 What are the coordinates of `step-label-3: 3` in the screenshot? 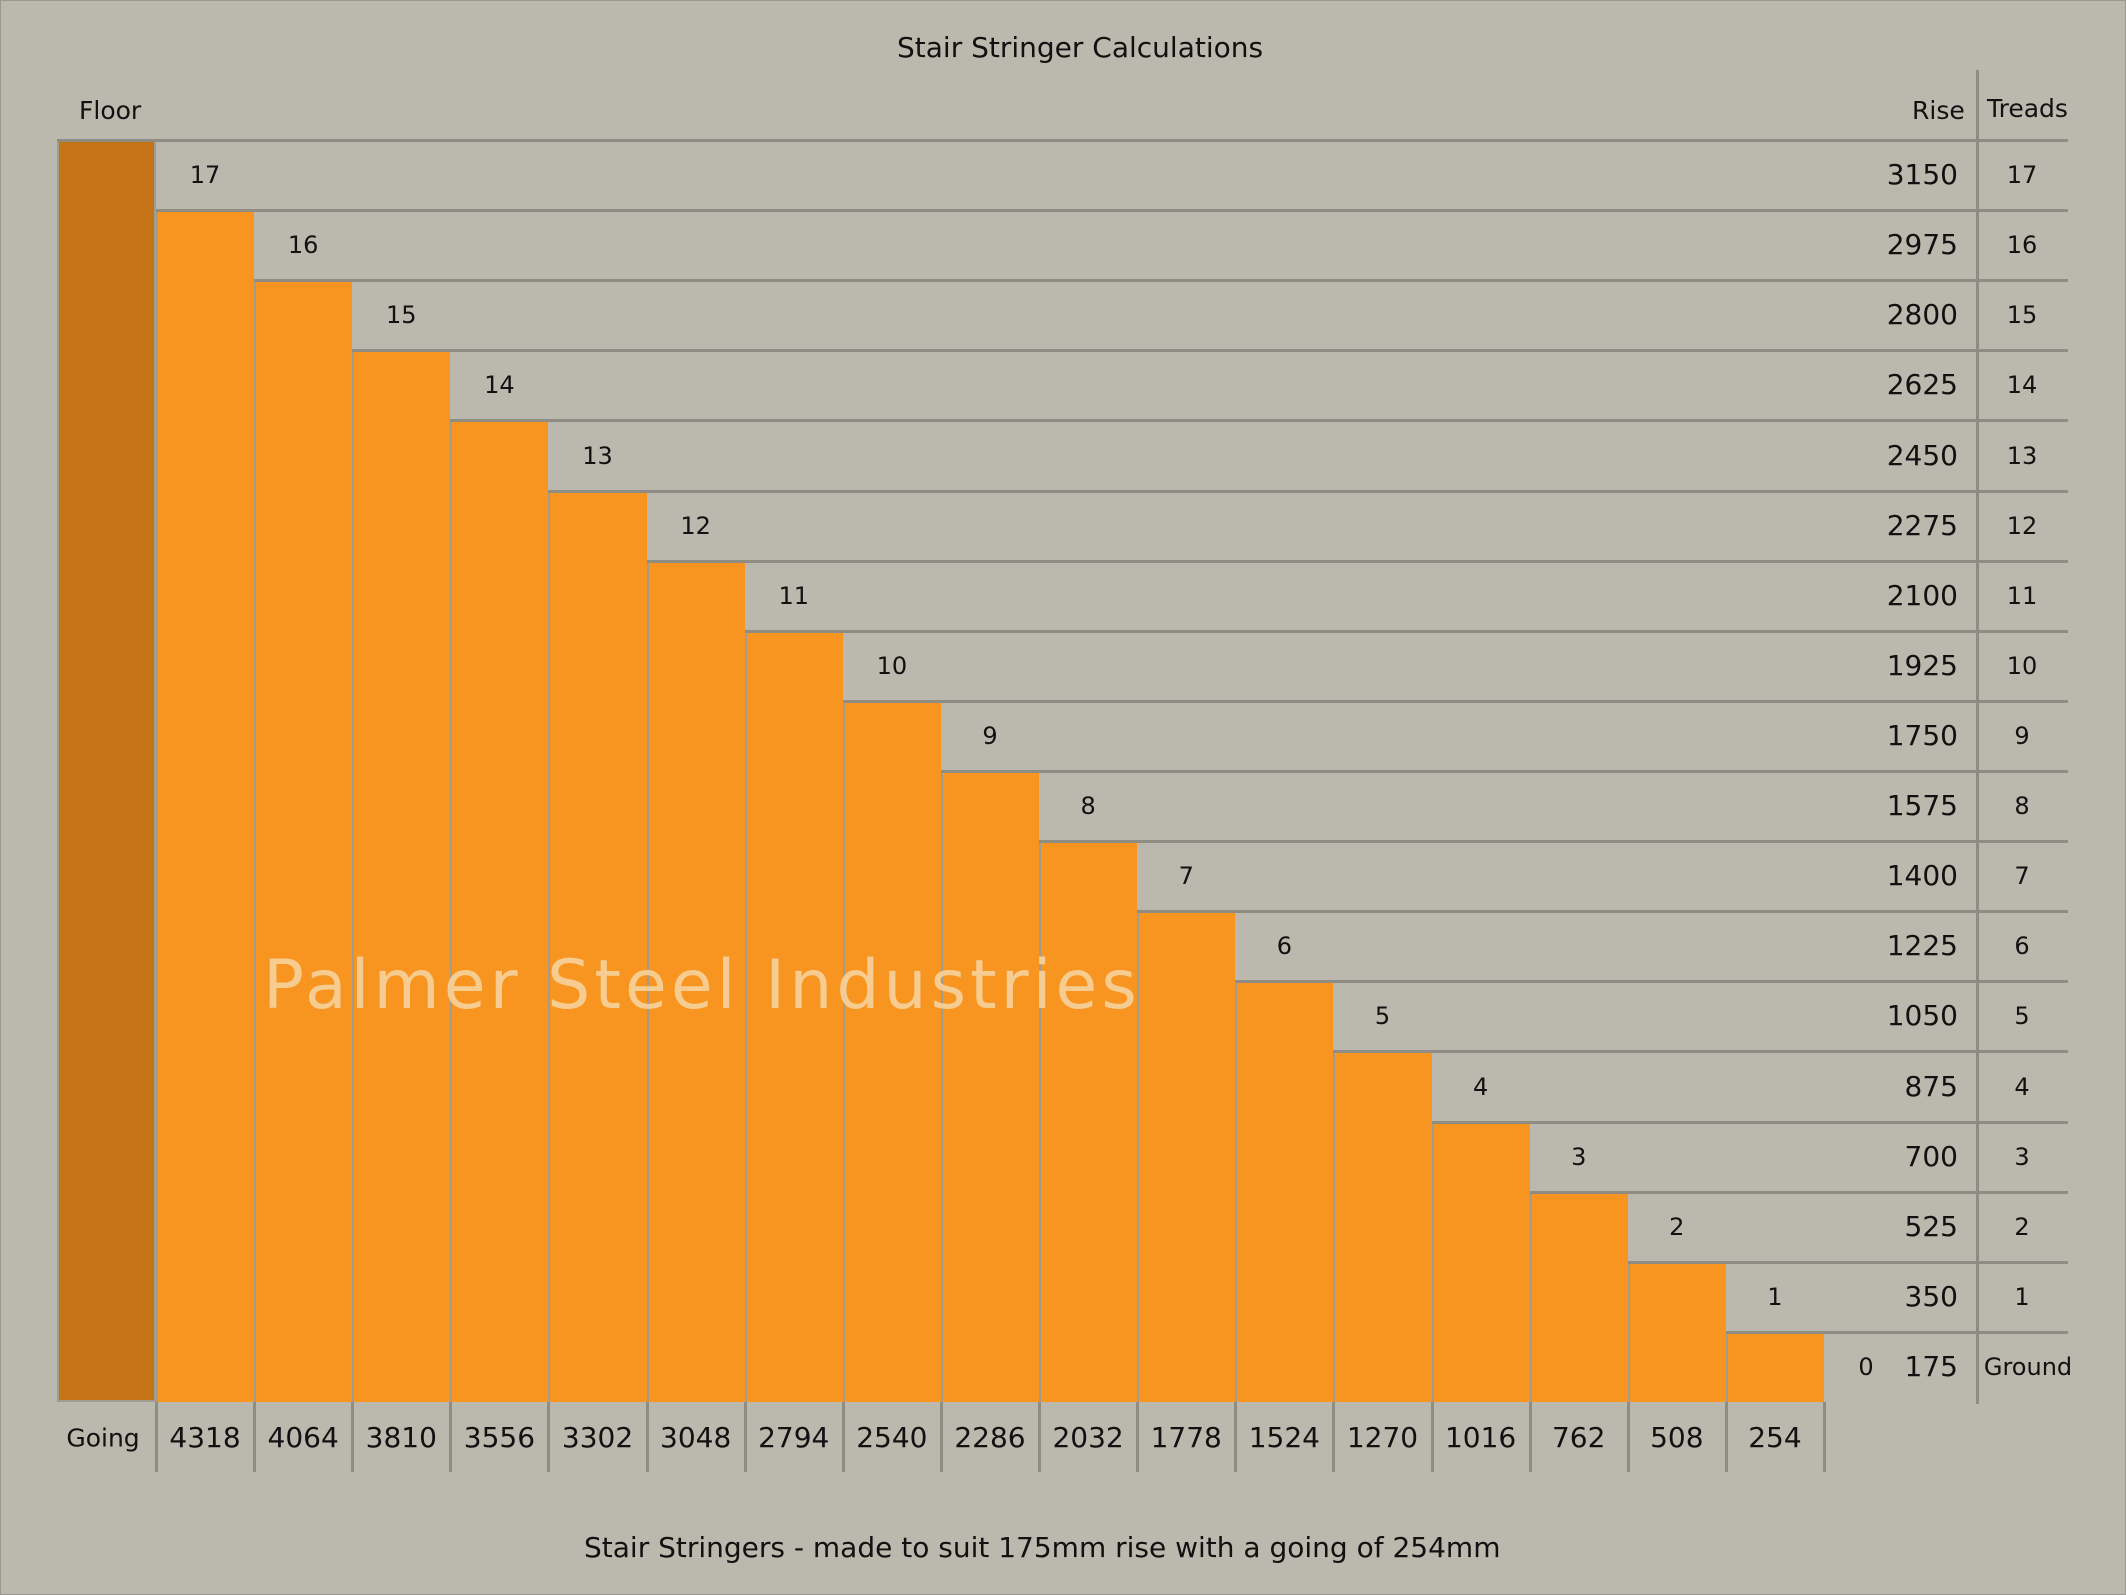 It's located at (1579, 1156).